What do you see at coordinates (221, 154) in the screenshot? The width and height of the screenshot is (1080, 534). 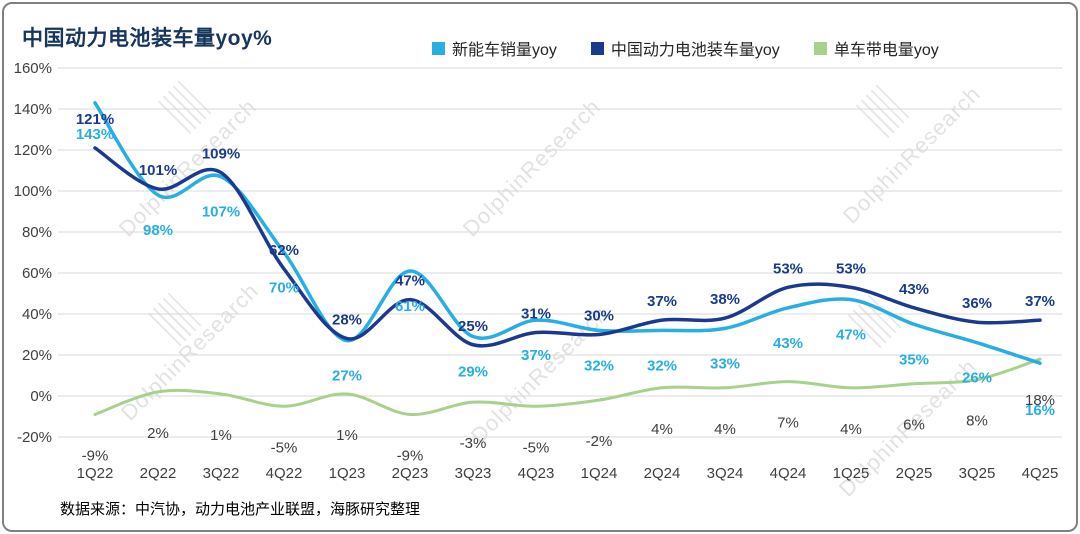 I see `data-label: 109%` at bounding box center [221, 154].